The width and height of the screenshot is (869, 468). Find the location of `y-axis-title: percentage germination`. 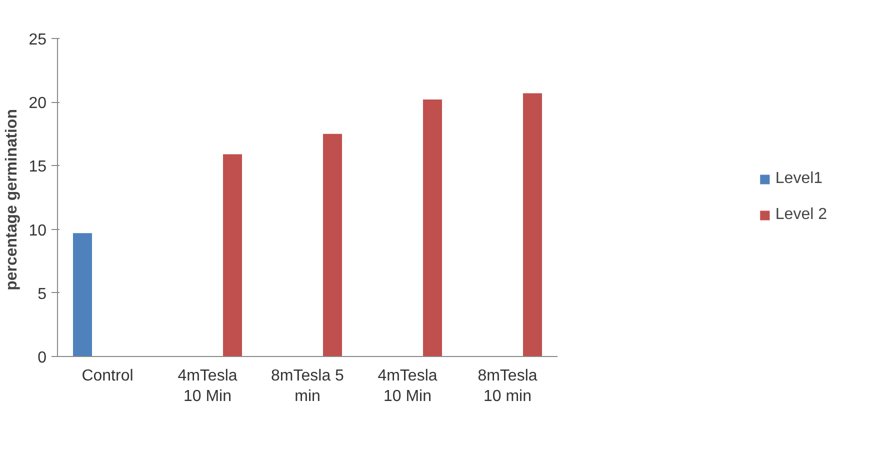

y-axis-title: percentage germination is located at coordinates (12, 199).